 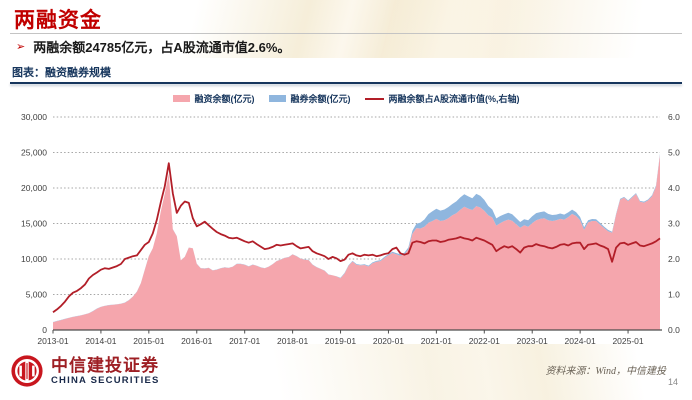 I want to click on lending-swatch-icon, so click(x=277, y=98).